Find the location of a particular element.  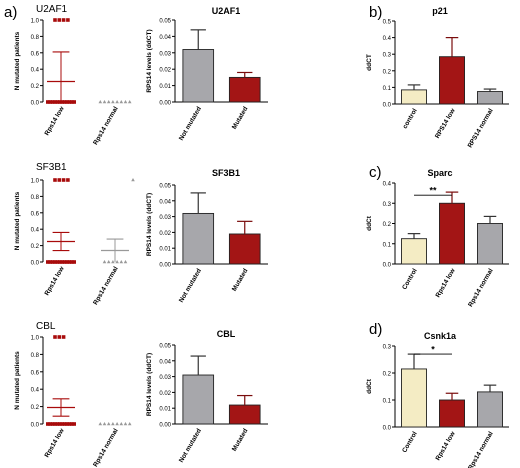

y-axis-label: N mutated patients is located at coordinates (17, 60).